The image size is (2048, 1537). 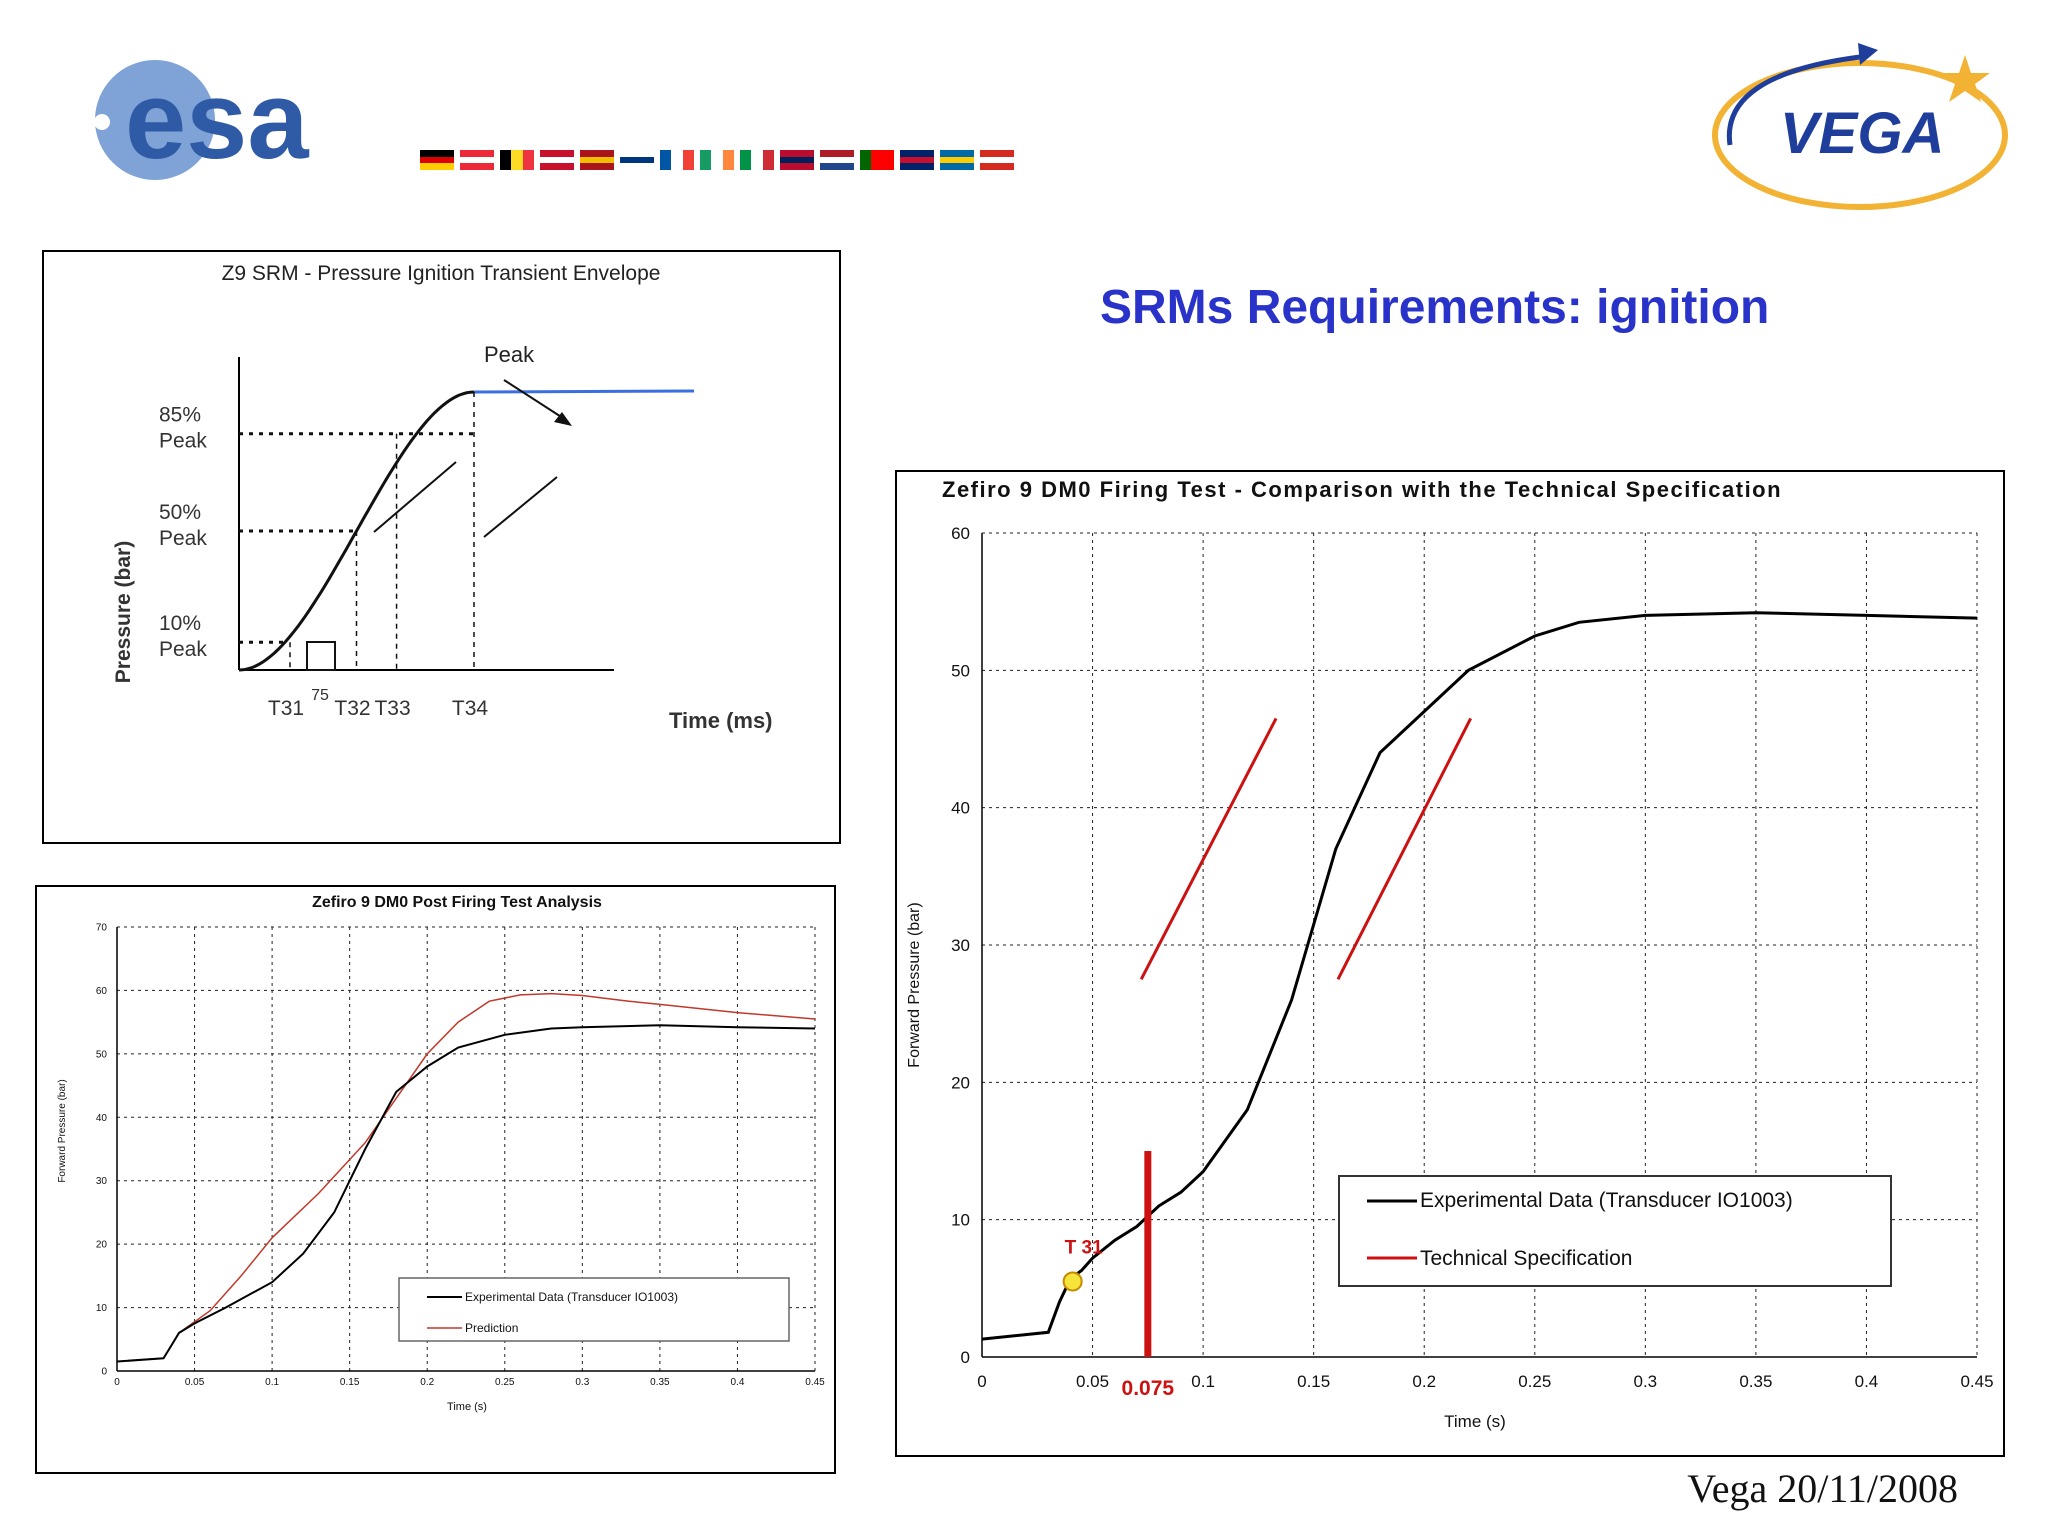 I want to click on flag-ireland, so click(x=717, y=160).